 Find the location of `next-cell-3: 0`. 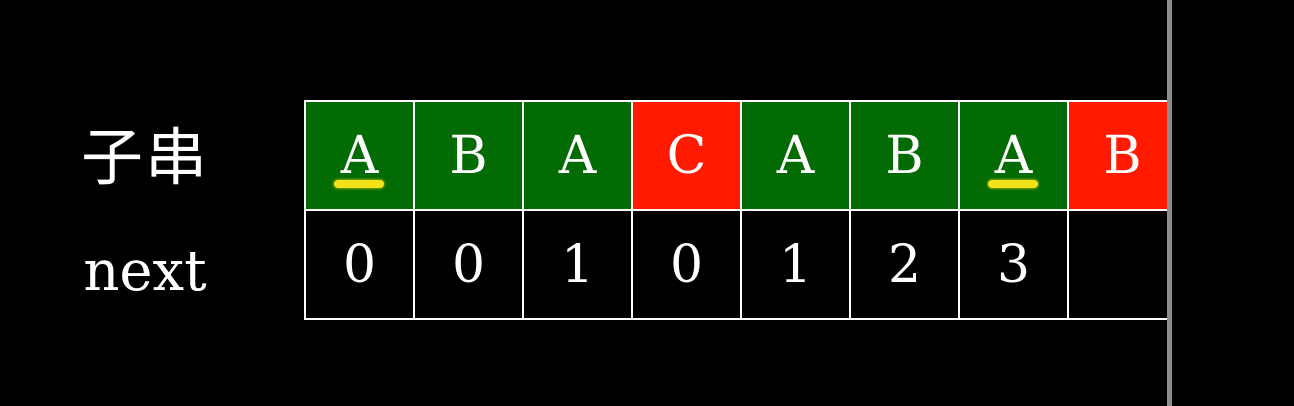

next-cell-3: 0 is located at coordinates (686, 264).